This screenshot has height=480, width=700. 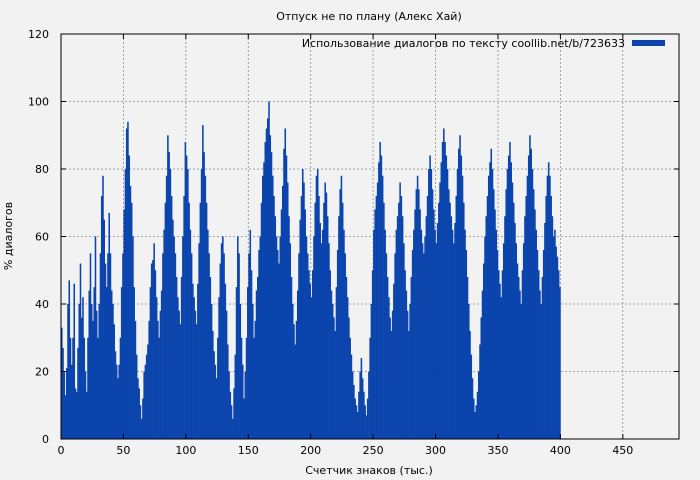 I want to click on y-tick-label: 100, so click(x=38, y=102).